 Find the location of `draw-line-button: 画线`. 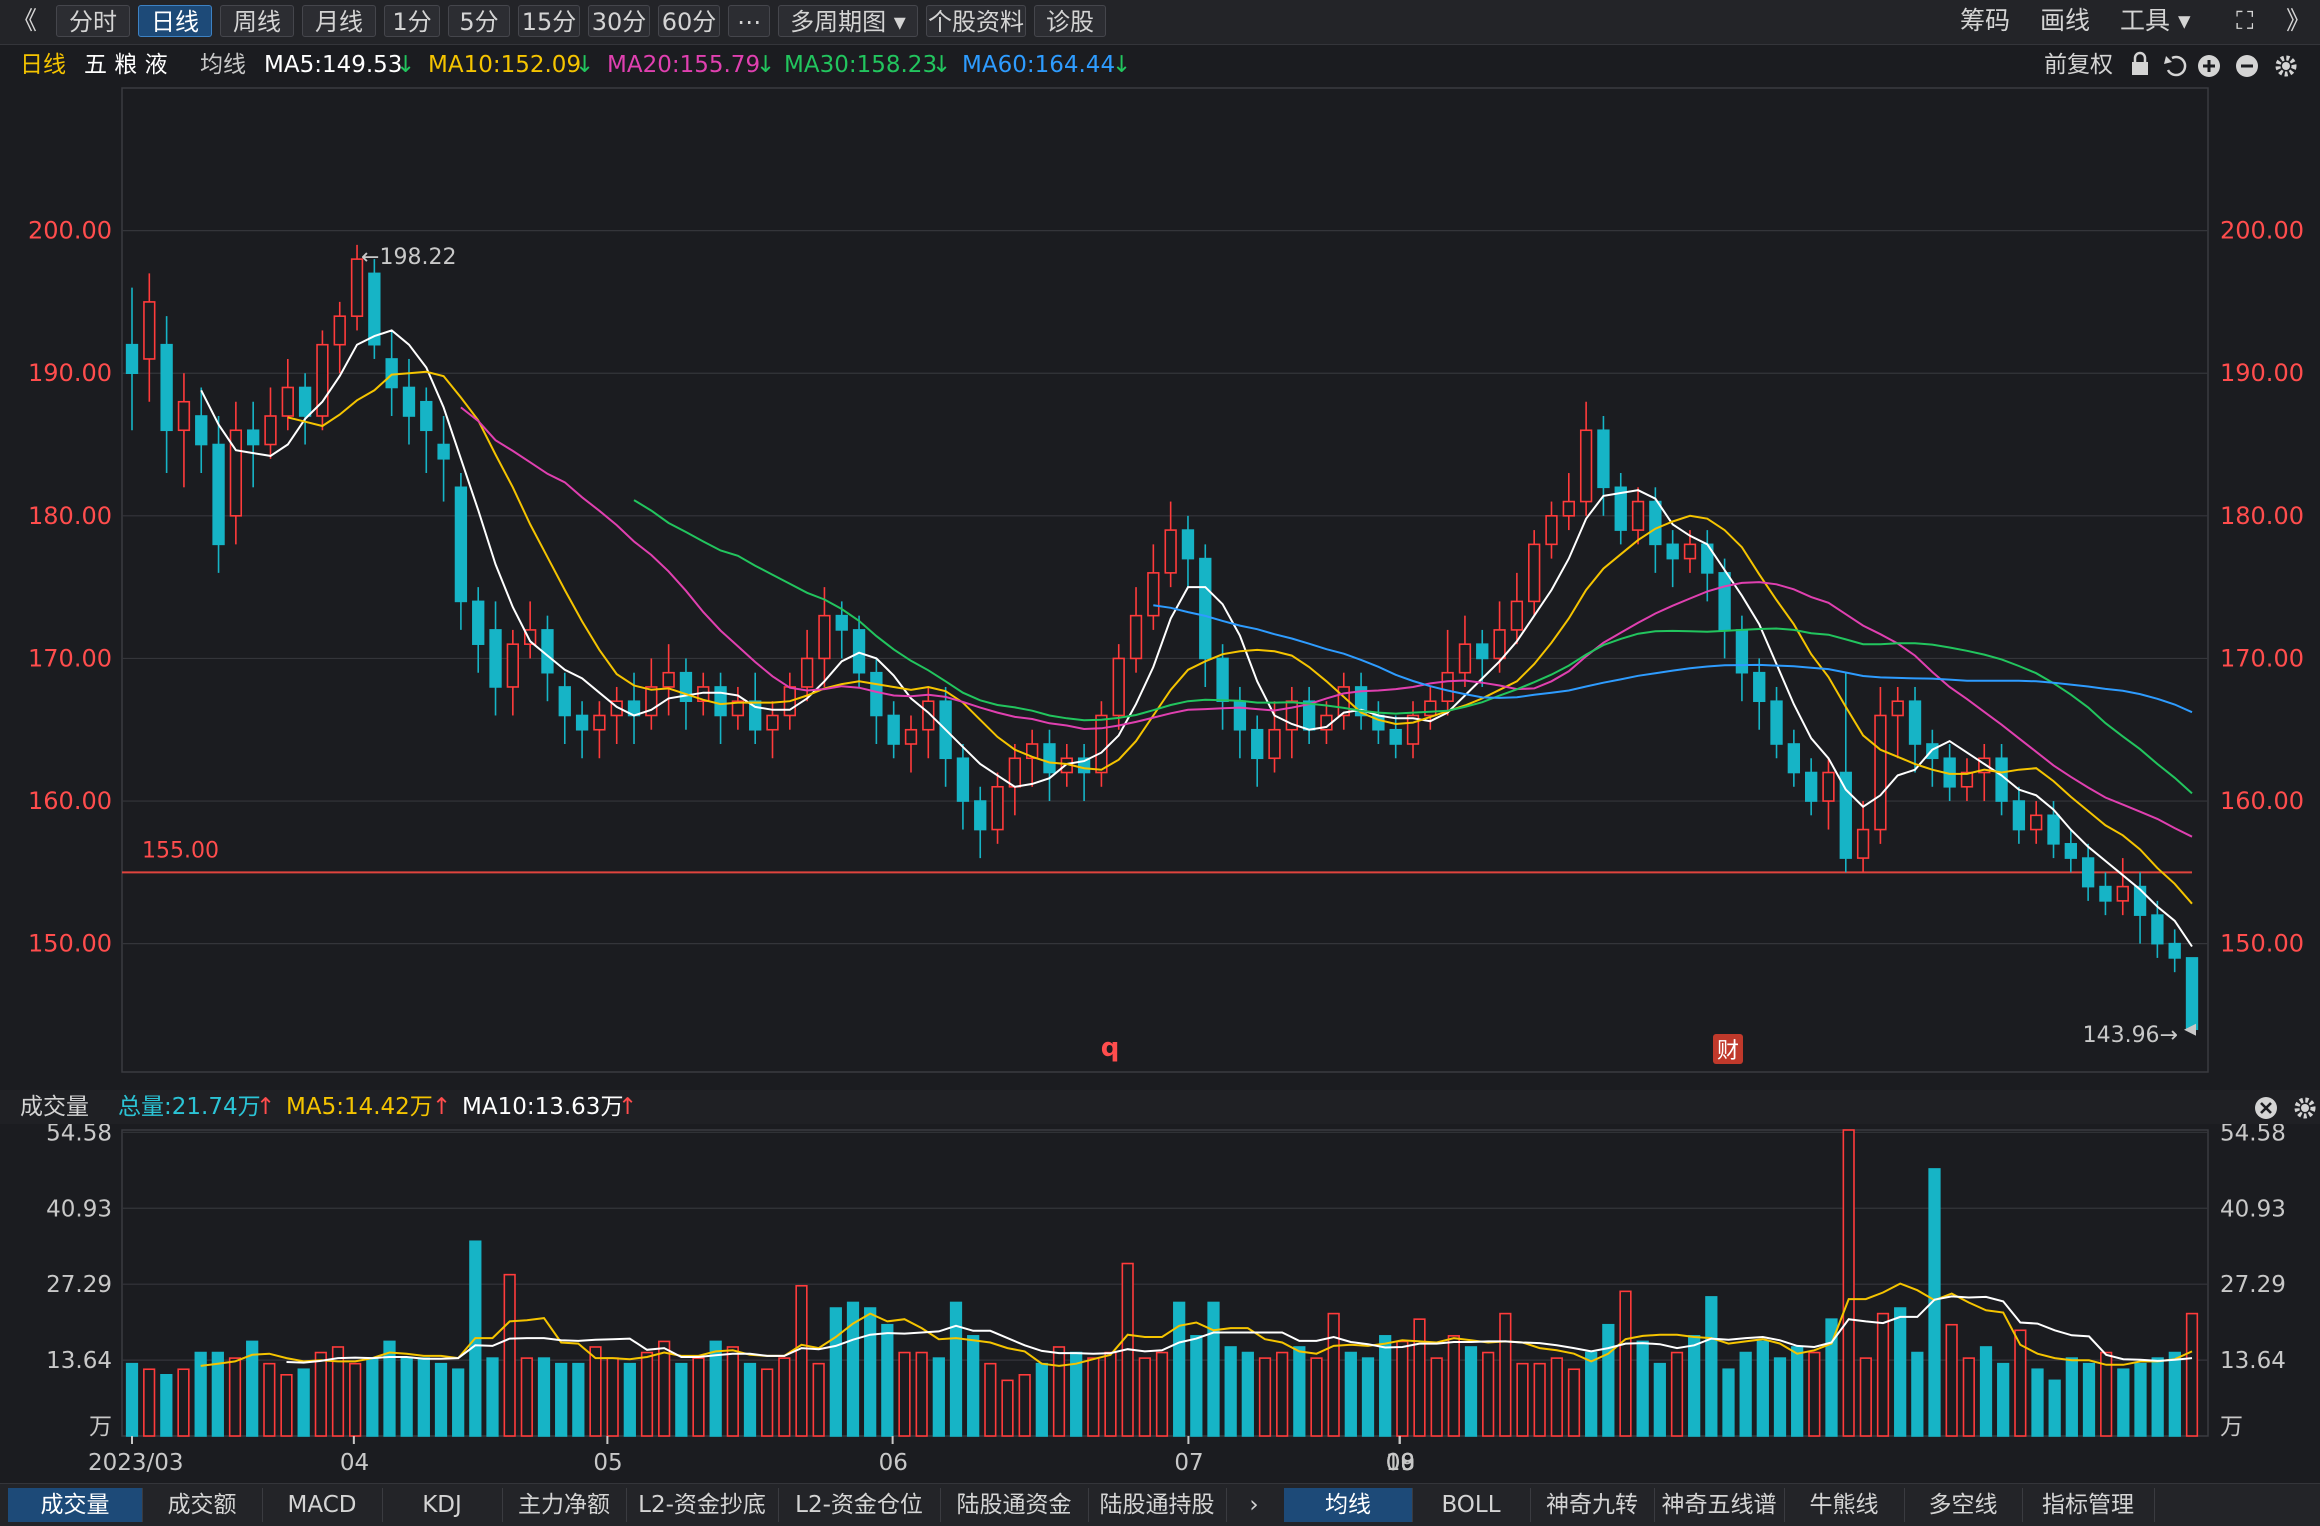

draw-line-button: 画线 is located at coordinates (2065, 20).